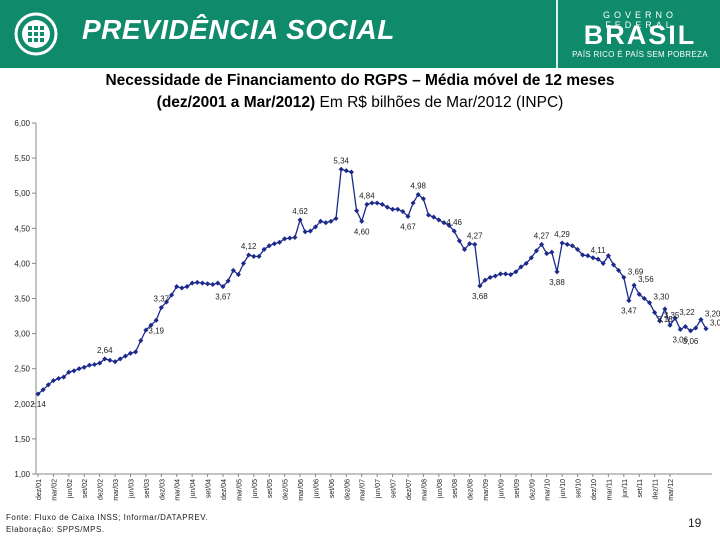  I want to click on x-tick-label: jun/04, so click(193, 489).